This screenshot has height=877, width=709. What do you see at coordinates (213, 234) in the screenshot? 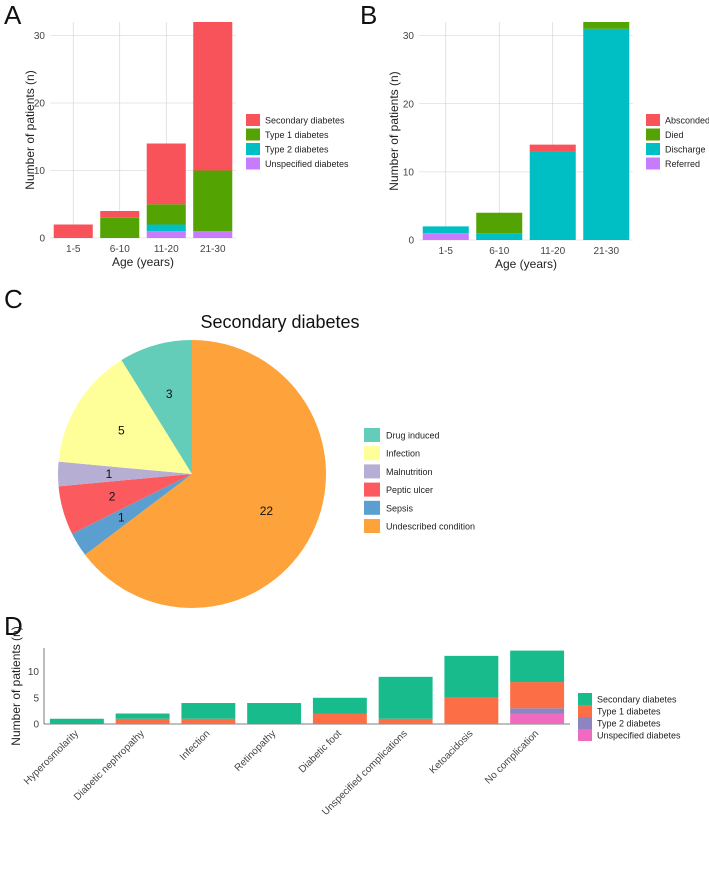
I see `bar-21-30-unspecified-diabetes` at bounding box center [213, 234].